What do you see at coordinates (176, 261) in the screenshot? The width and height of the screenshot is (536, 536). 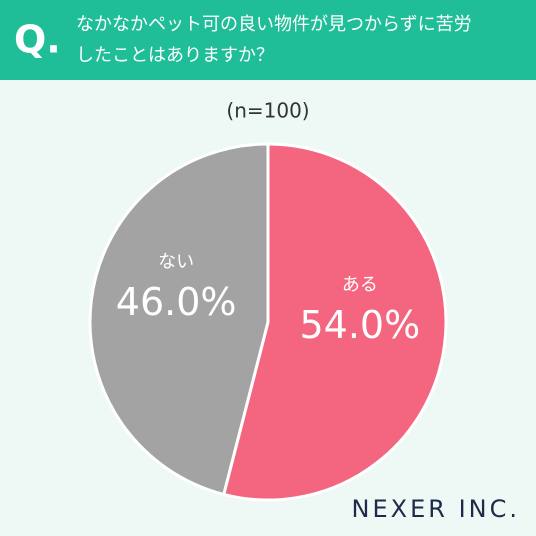 I see `slice-label: ない` at bounding box center [176, 261].